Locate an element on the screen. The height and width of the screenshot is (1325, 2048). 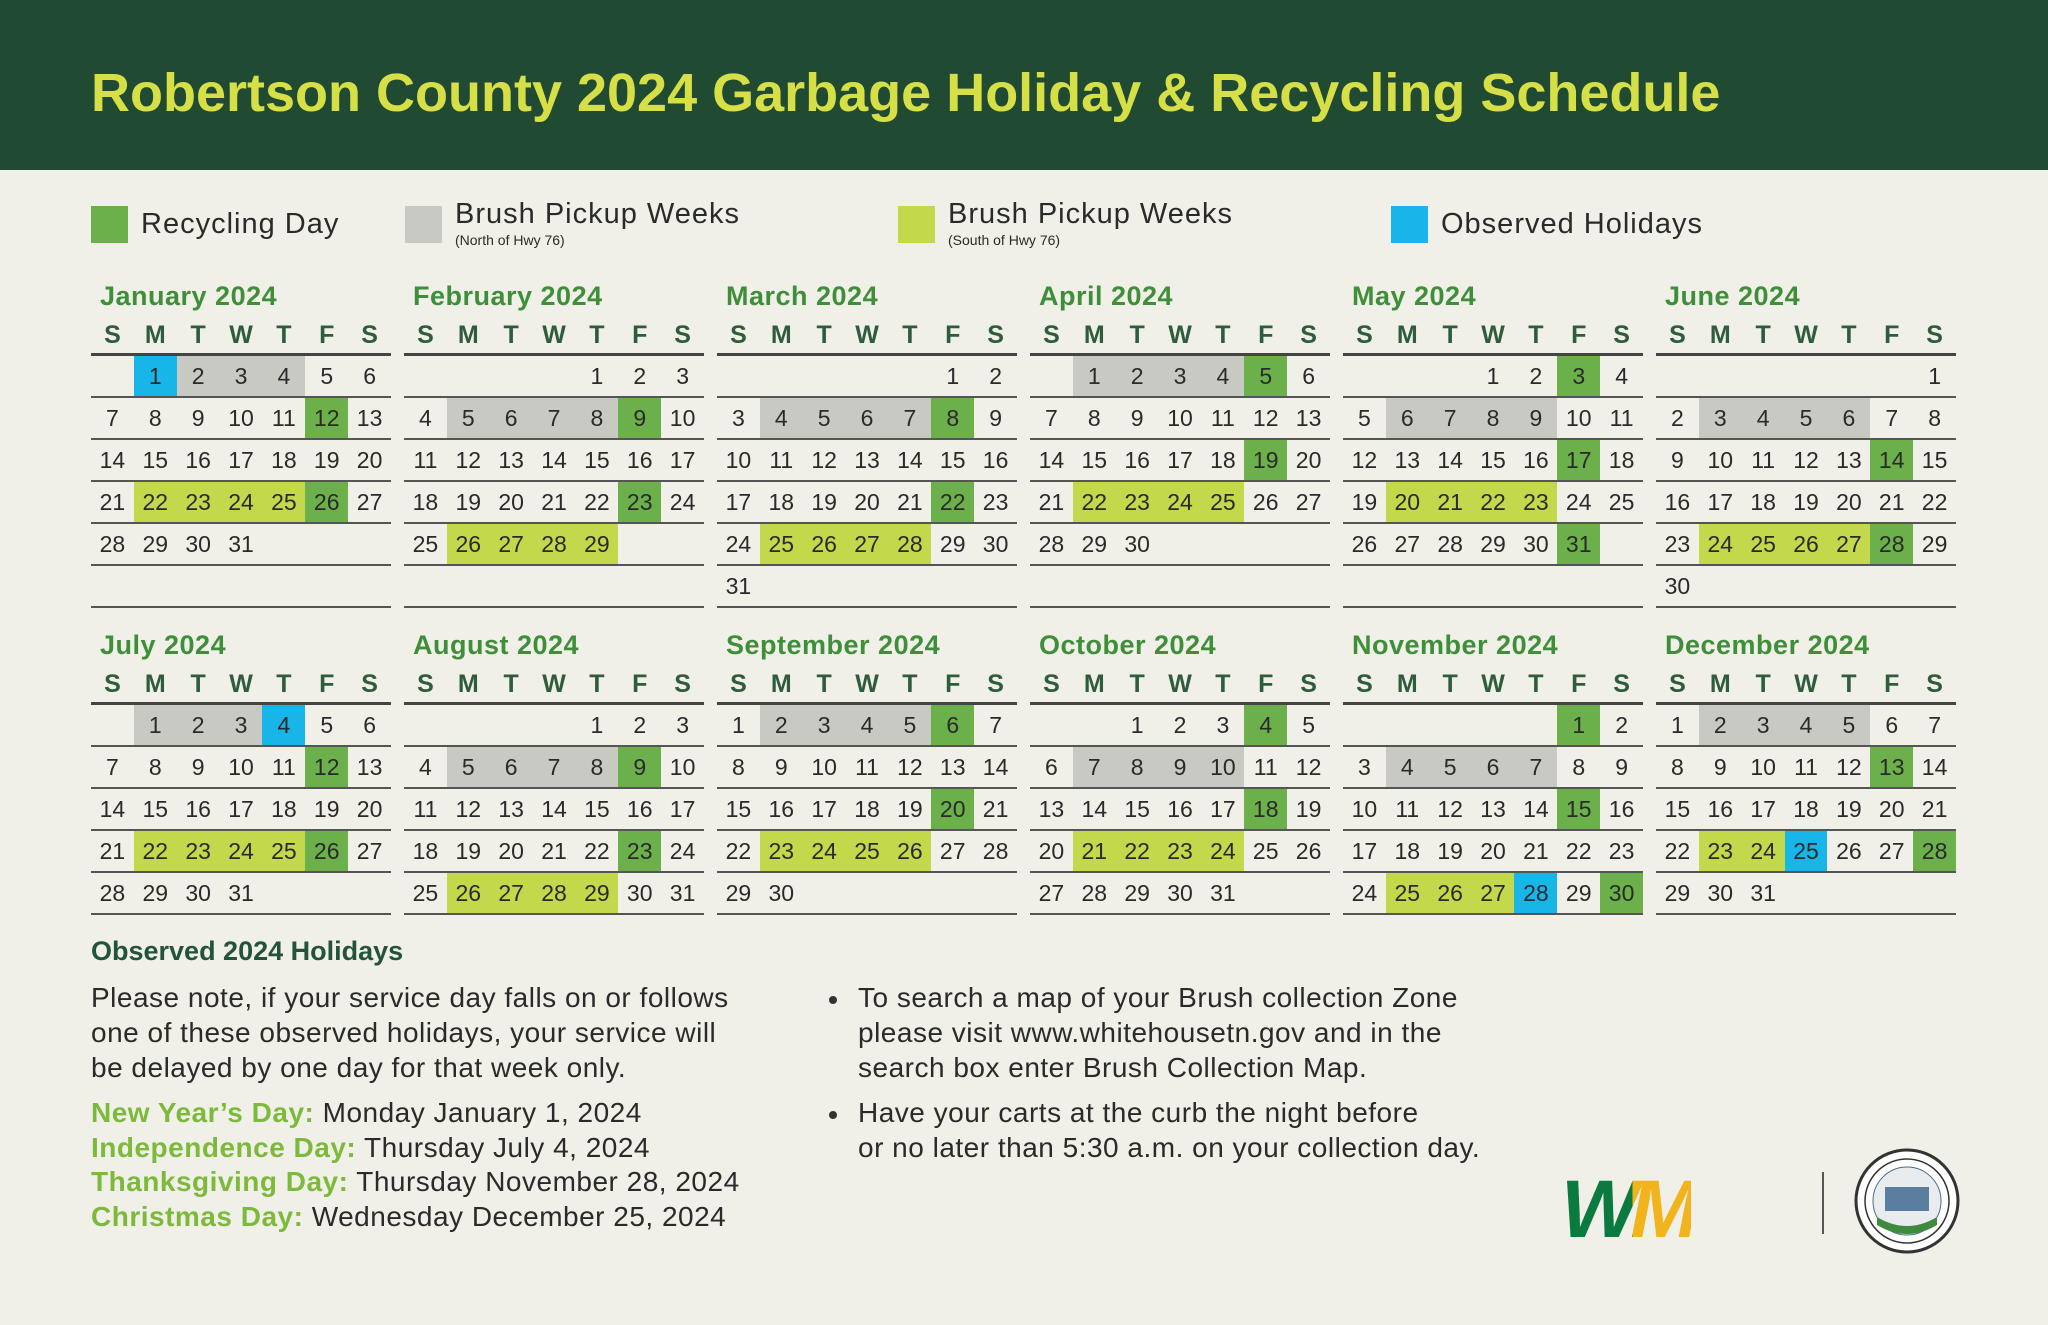
weekday: F is located at coordinates (1579, 683).